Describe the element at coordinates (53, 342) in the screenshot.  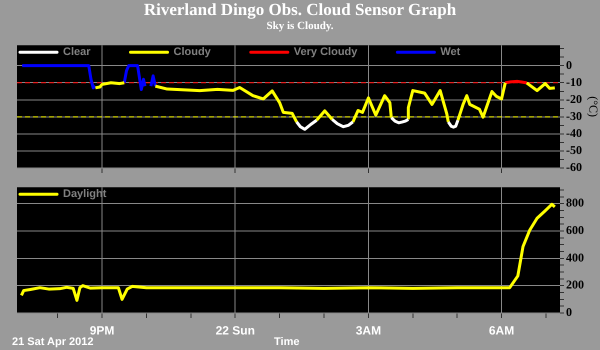
I see `text: 21 Sat Apr 2012` at that location.